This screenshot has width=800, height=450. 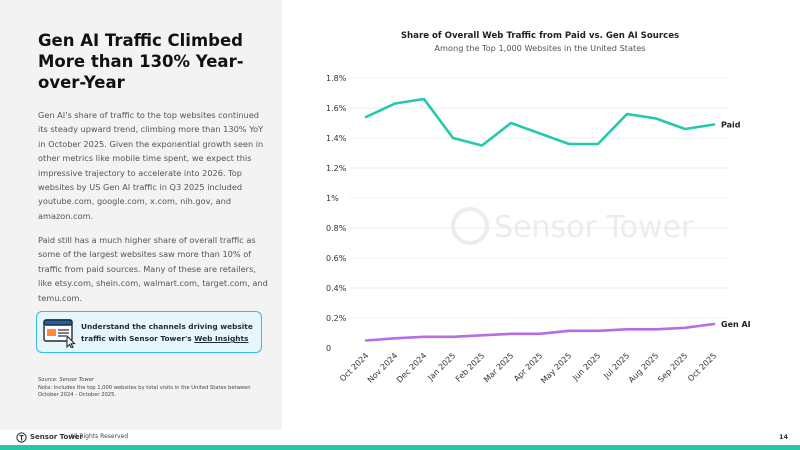 I want to click on x-tick-label: Mar 2025, so click(x=498, y=367).